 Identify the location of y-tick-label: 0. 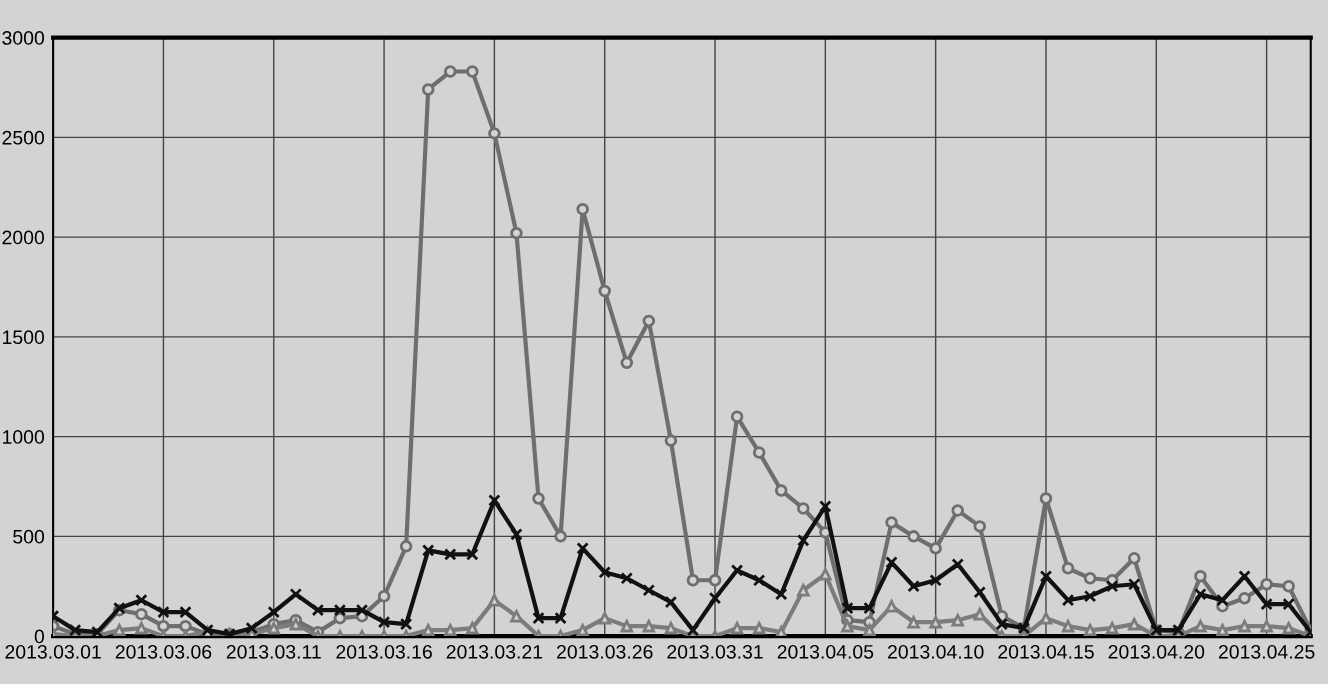
(39, 636).